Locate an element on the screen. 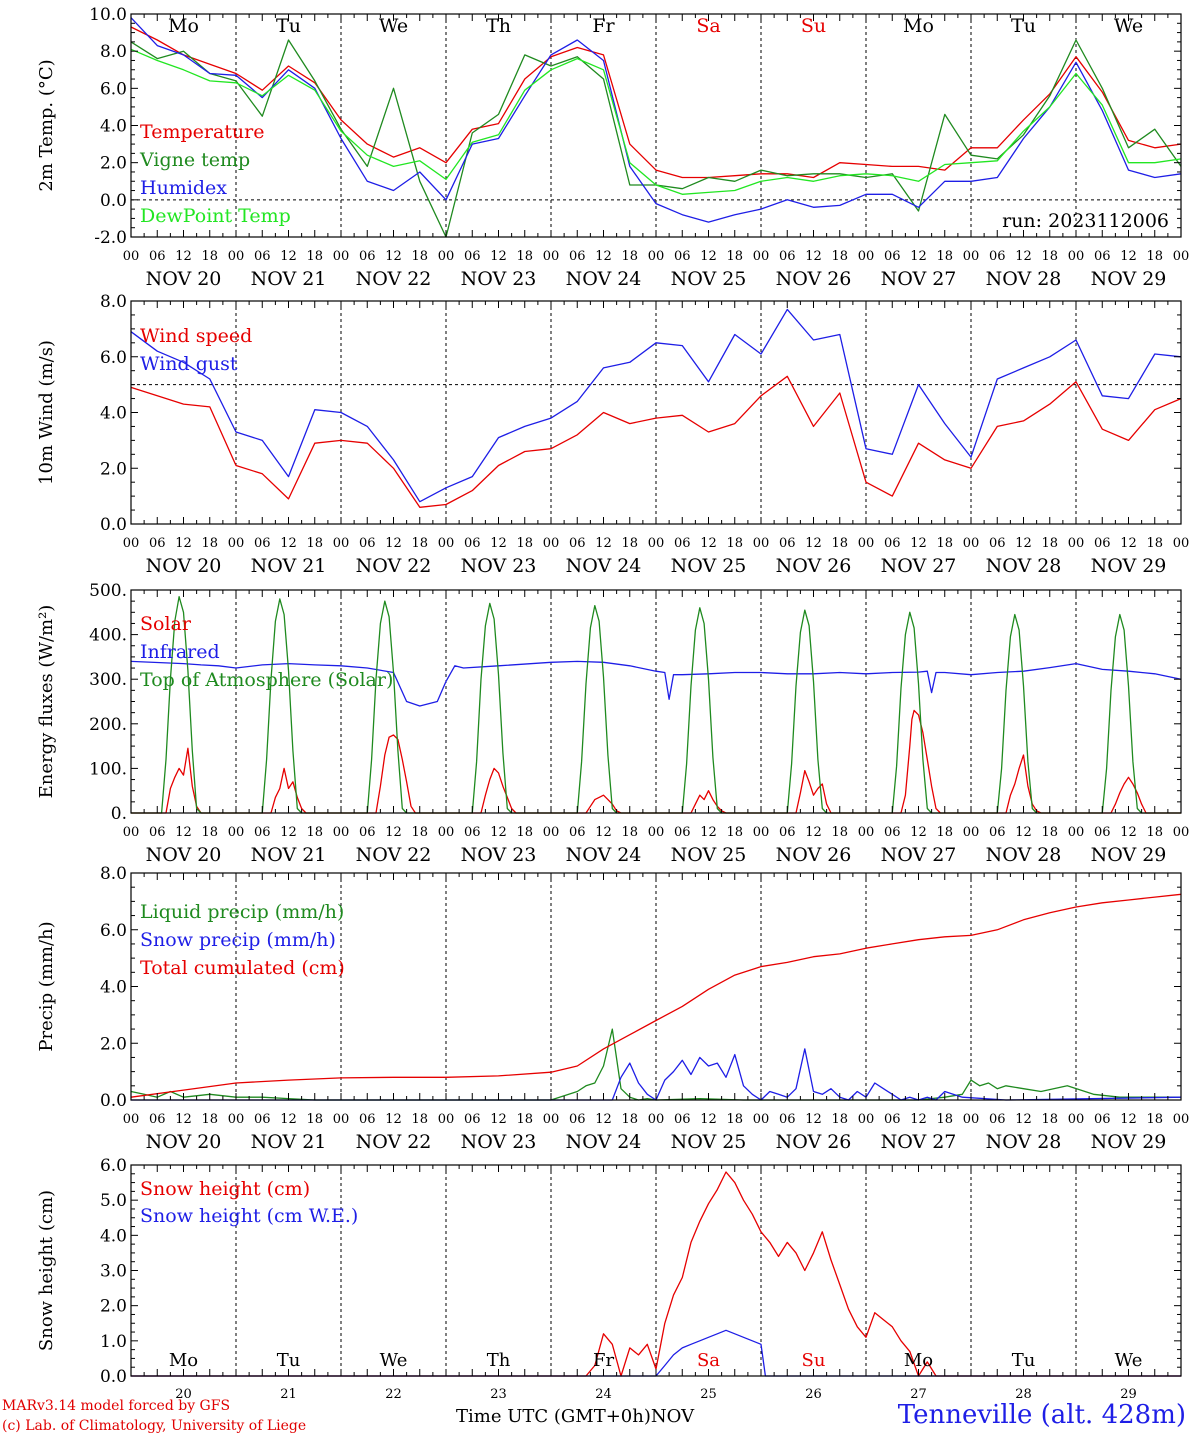 The height and width of the screenshot is (1440, 1194). y-tick-label: 1.0 is located at coordinates (113, 1342).